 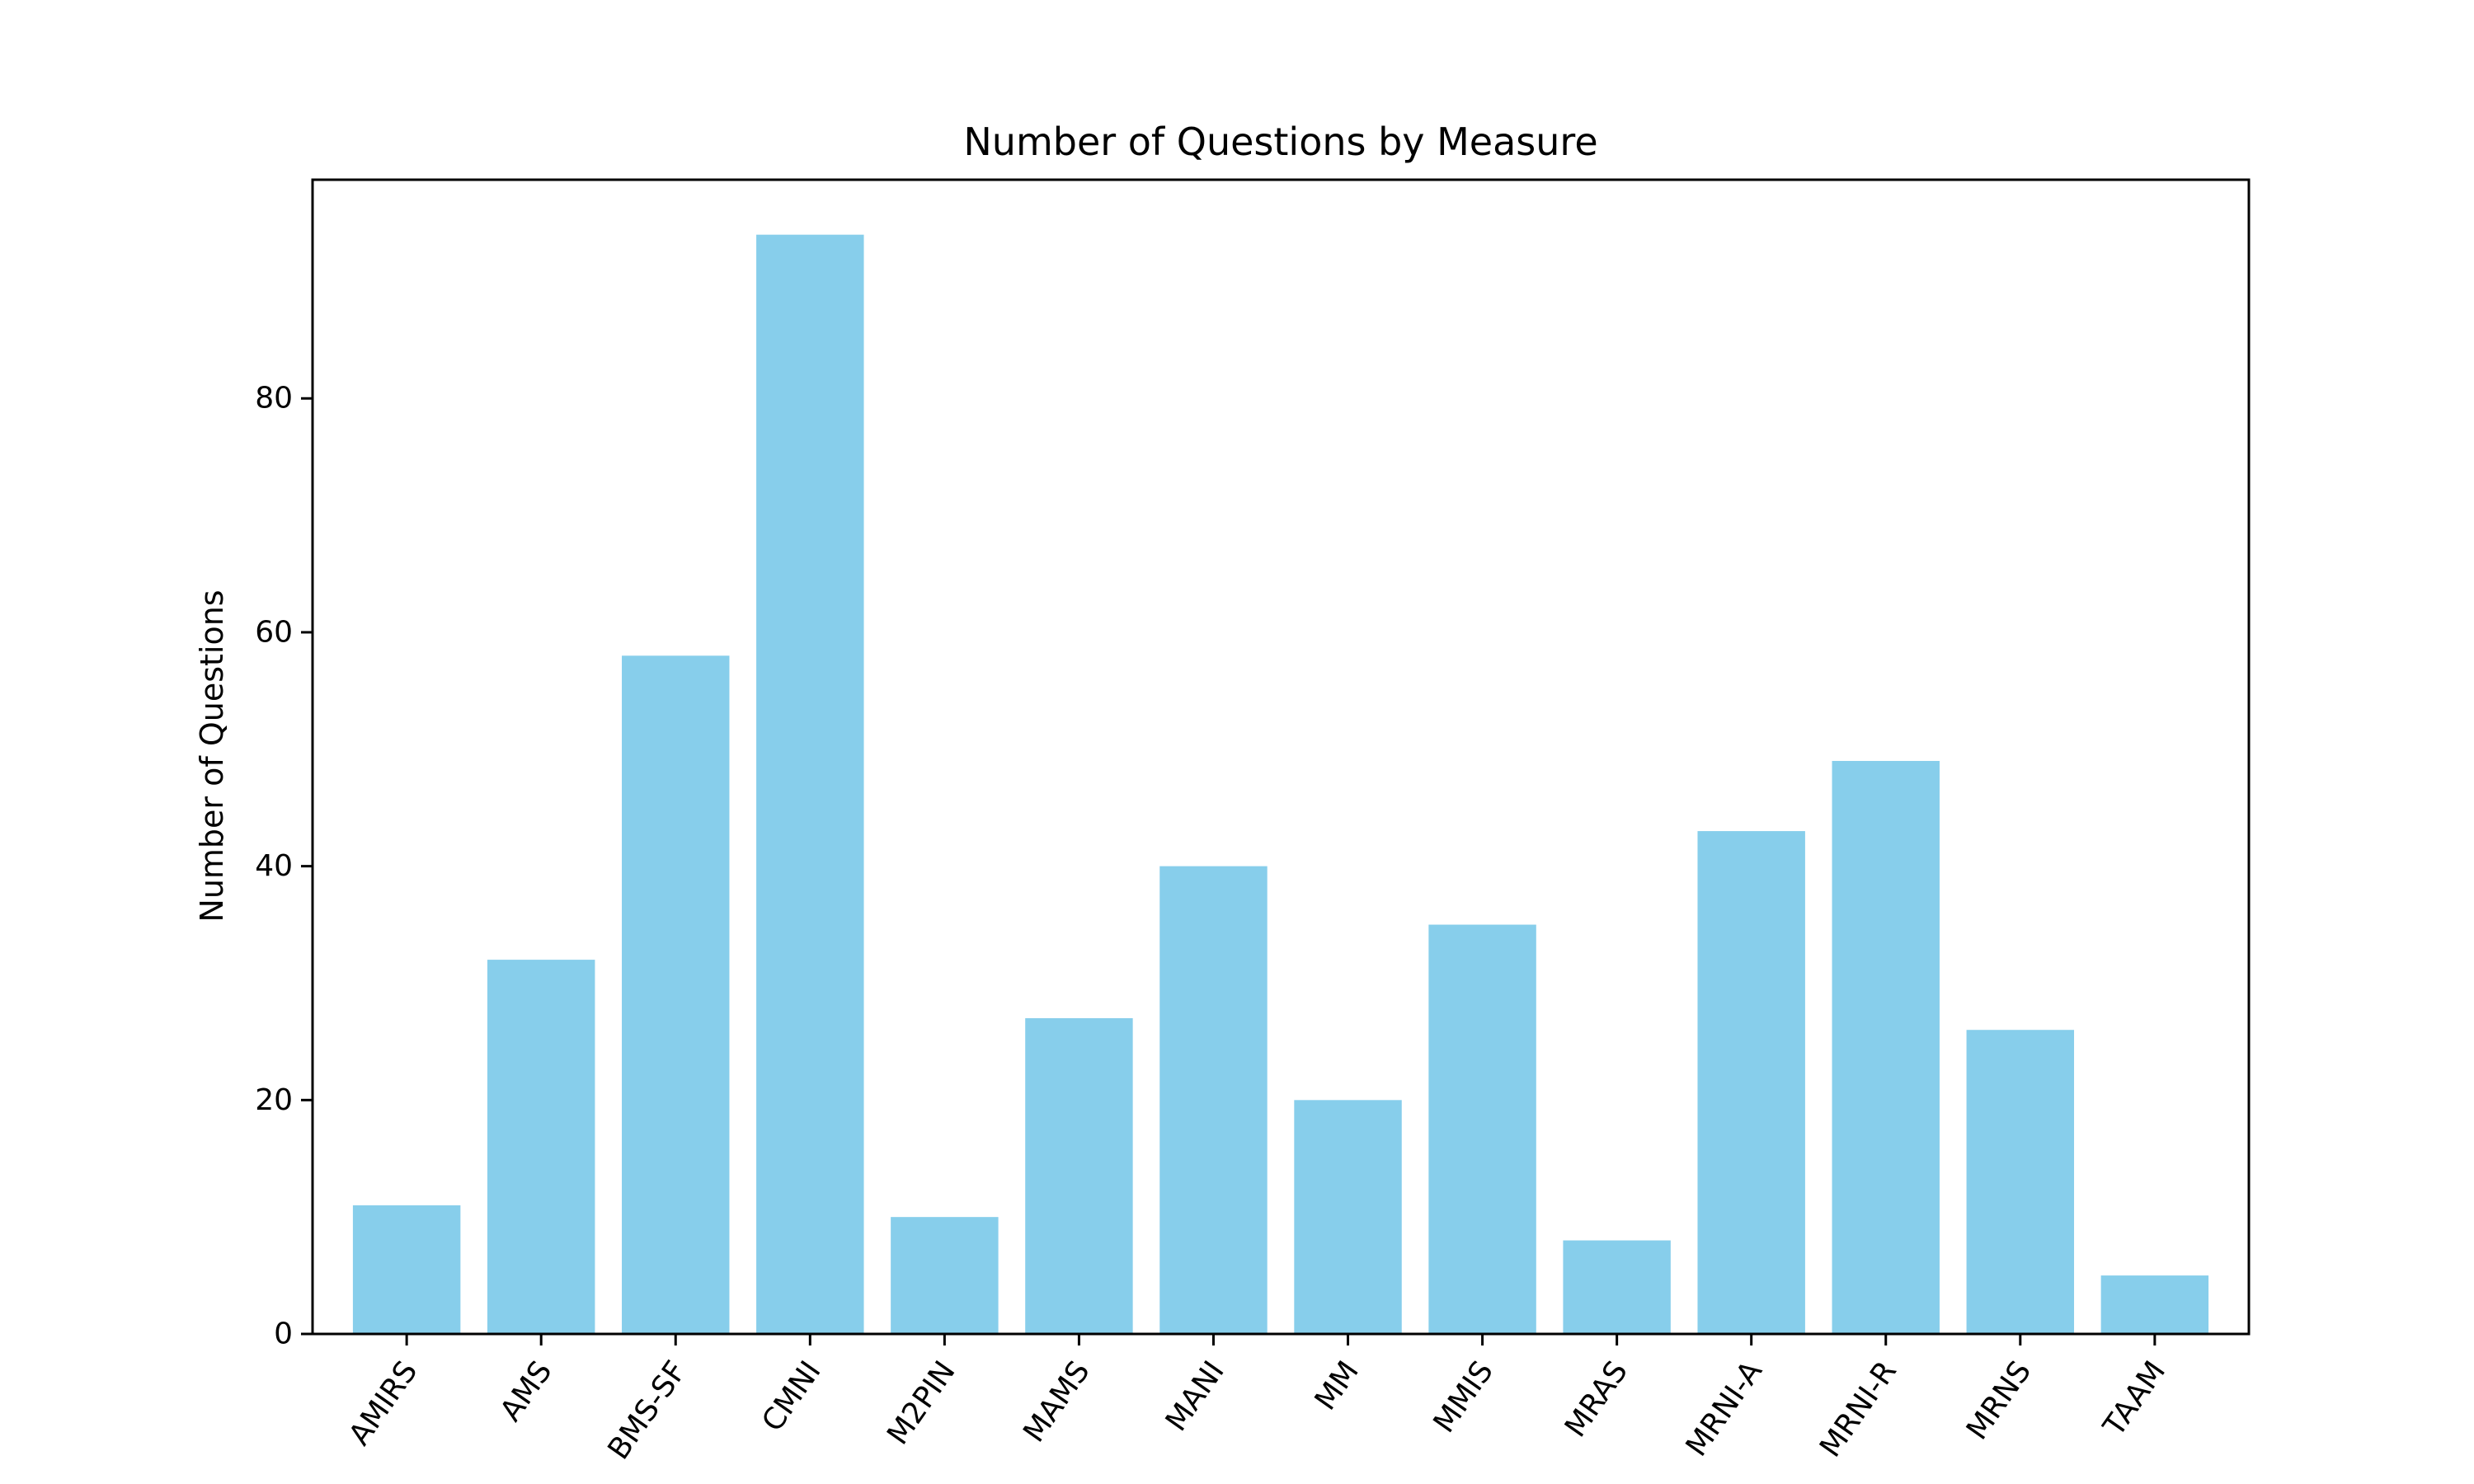 What do you see at coordinates (1056, 1402) in the screenshot?
I see `x-tick-label: MAMS` at bounding box center [1056, 1402].